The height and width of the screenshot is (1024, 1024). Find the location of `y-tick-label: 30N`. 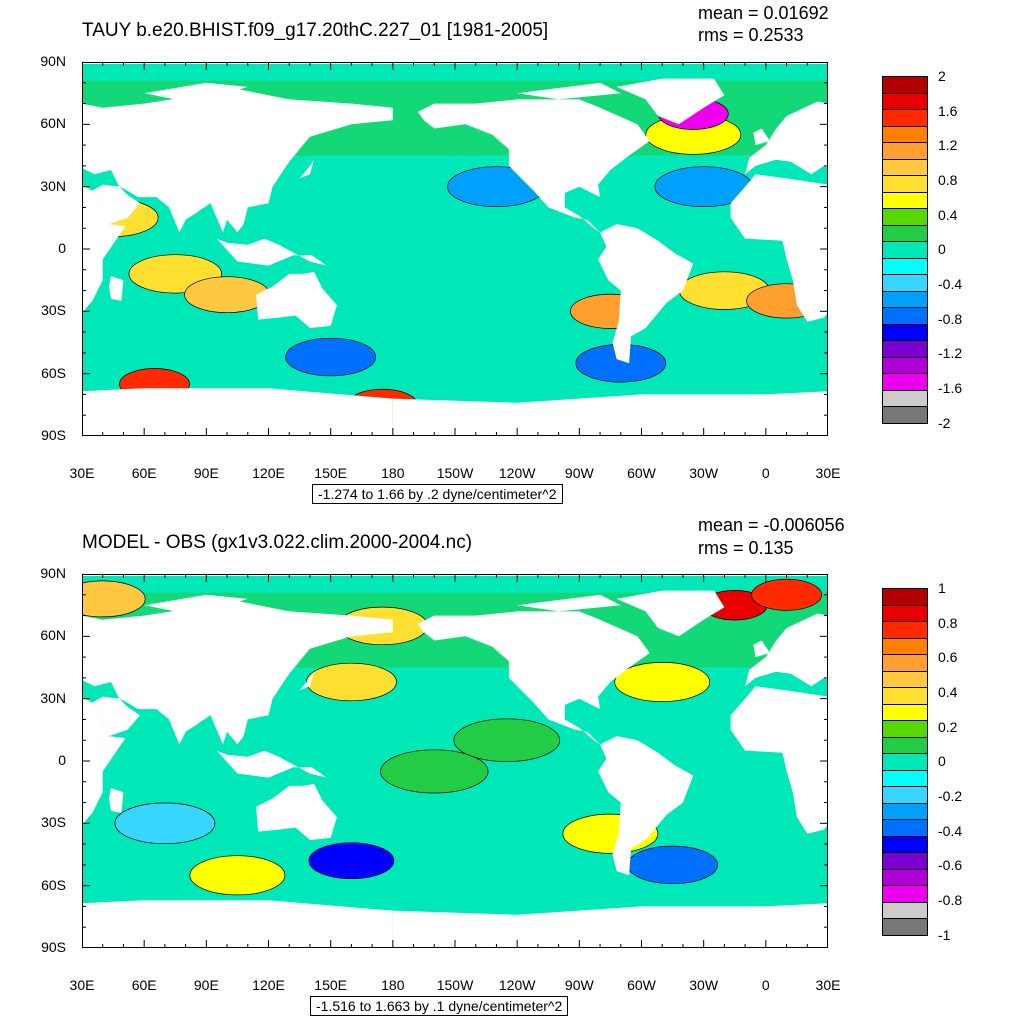

y-tick-label: 30N is located at coordinates (53, 697).